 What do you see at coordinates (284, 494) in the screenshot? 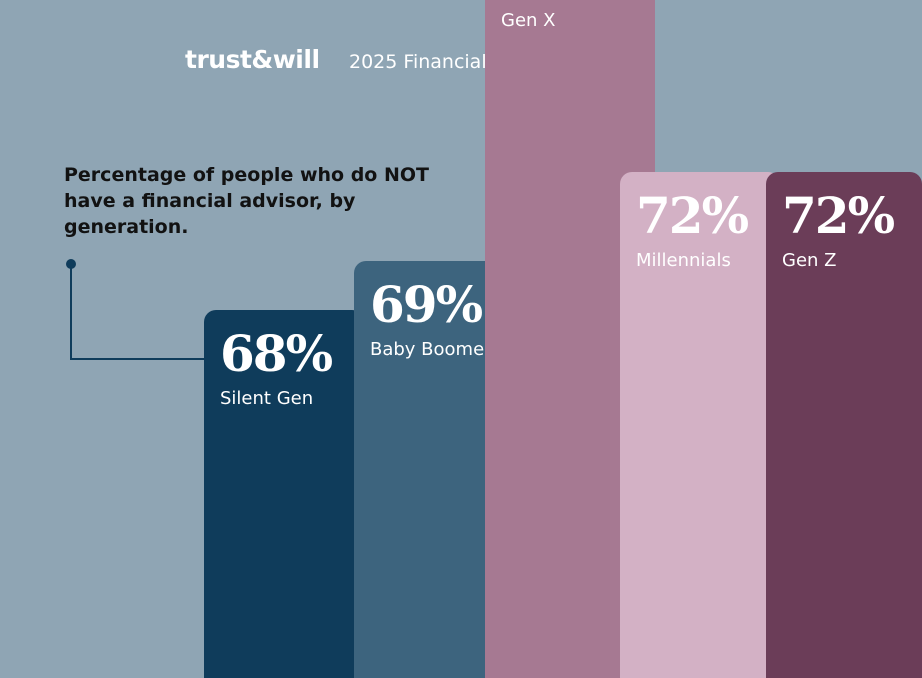
I see `bar-silent-gen: 68% Silent Gen` at bounding box center [284, 494].